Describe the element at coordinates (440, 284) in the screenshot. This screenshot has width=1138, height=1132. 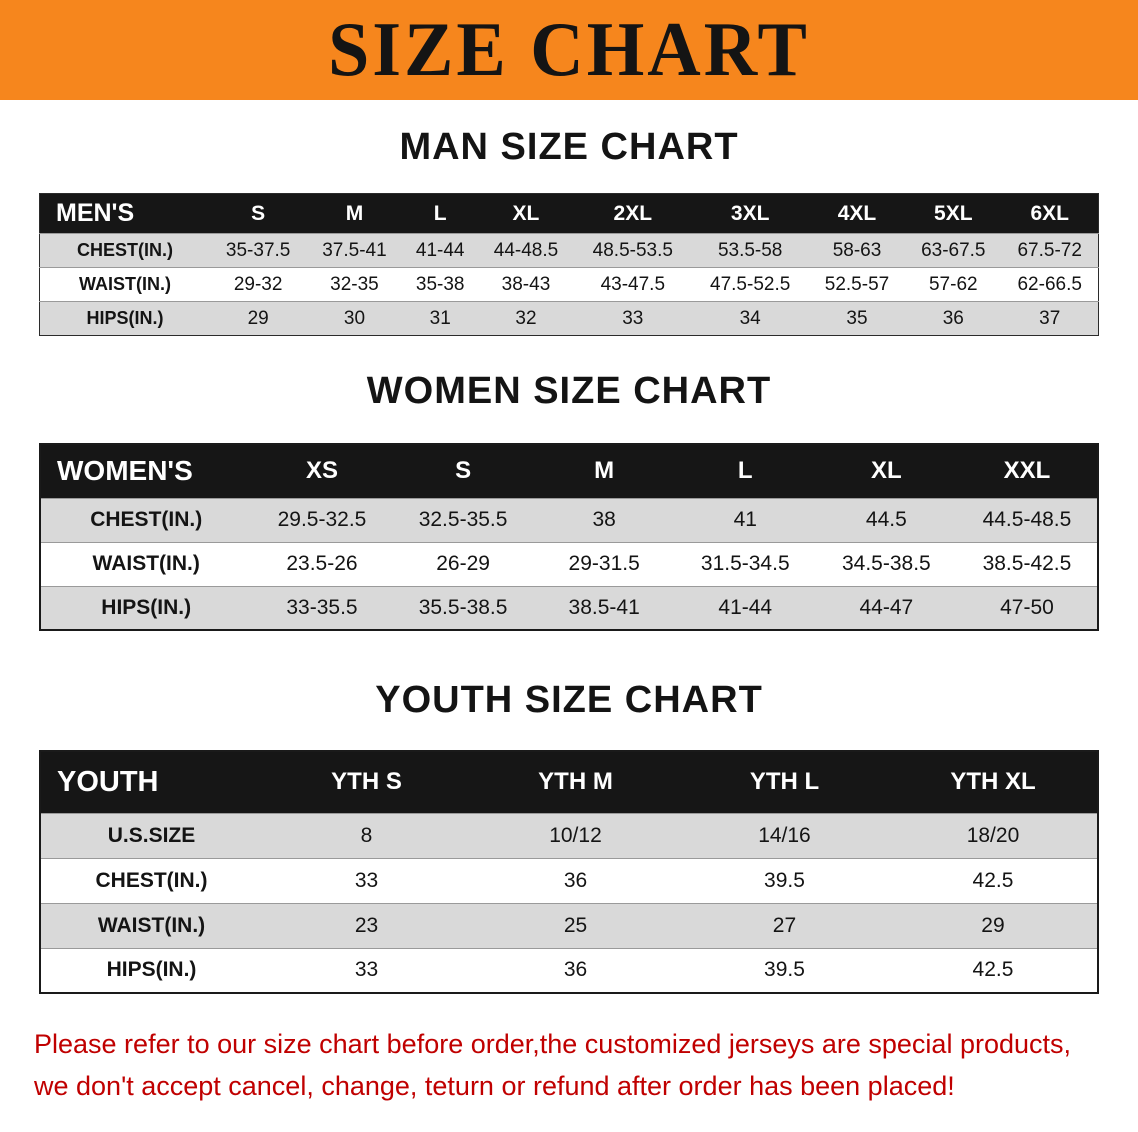
I see `cell: 35-38` at that location.